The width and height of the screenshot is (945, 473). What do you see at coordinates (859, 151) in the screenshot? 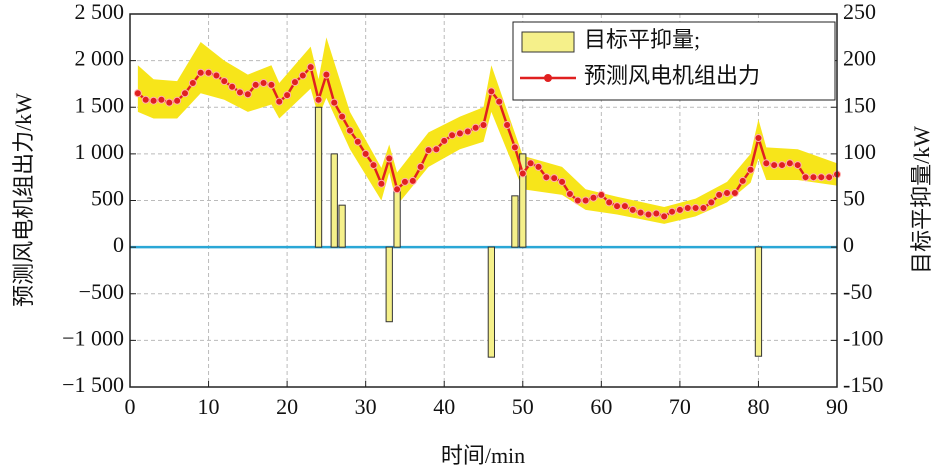
I see `y2-tick-label: 100` at bounding box center [859, 151].